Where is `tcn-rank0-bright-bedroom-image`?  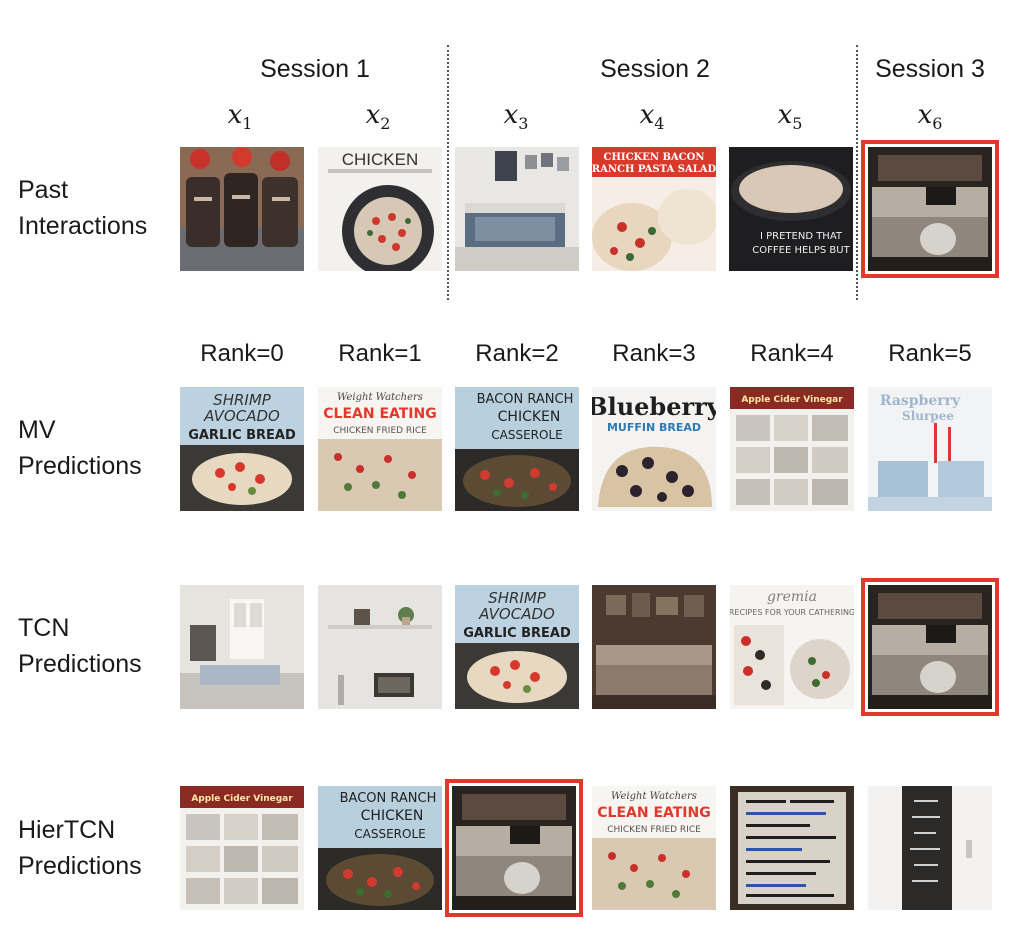
tcn-rank0-bright-bedroom-image is located at coordinates (242, 647).